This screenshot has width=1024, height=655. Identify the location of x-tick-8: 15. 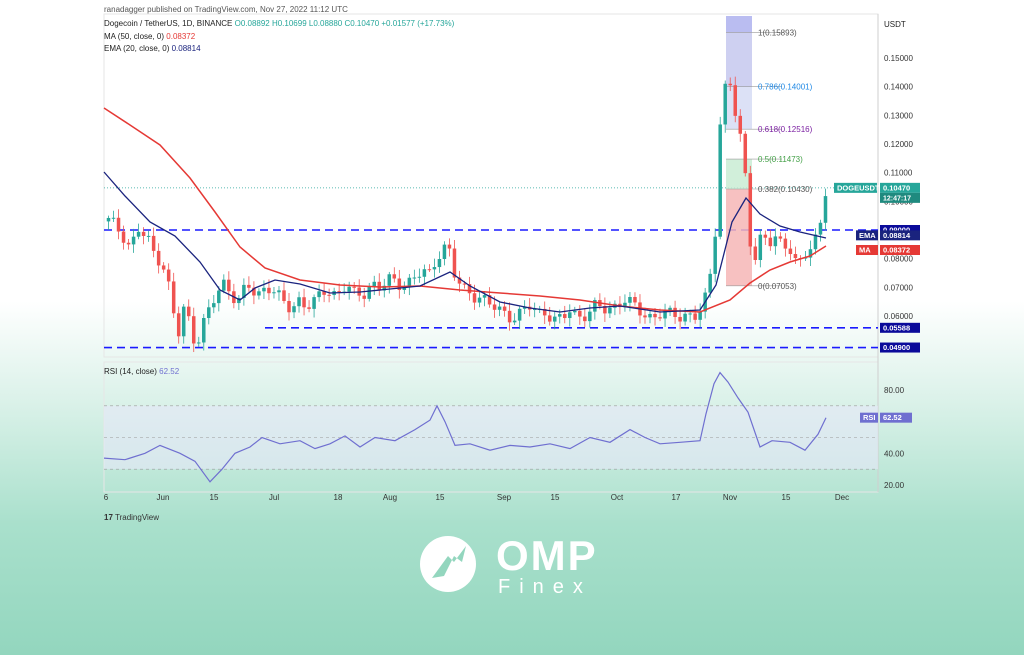
(555, 497).